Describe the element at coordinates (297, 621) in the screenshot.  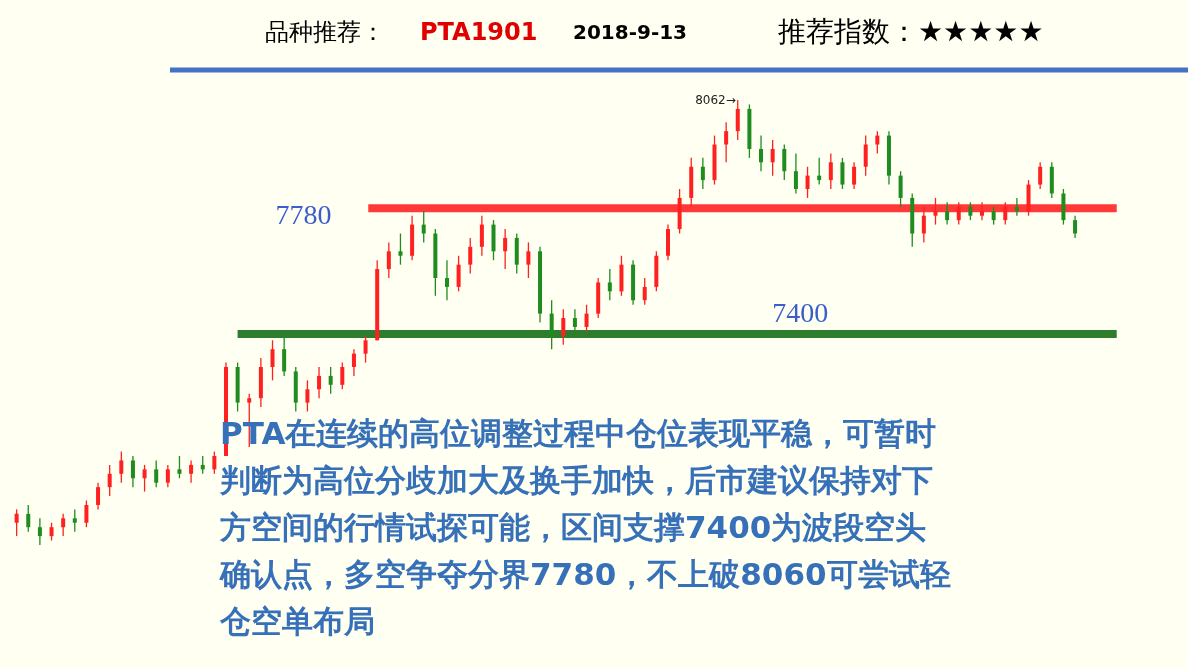
I see `text: 仓空单布局` at that location.